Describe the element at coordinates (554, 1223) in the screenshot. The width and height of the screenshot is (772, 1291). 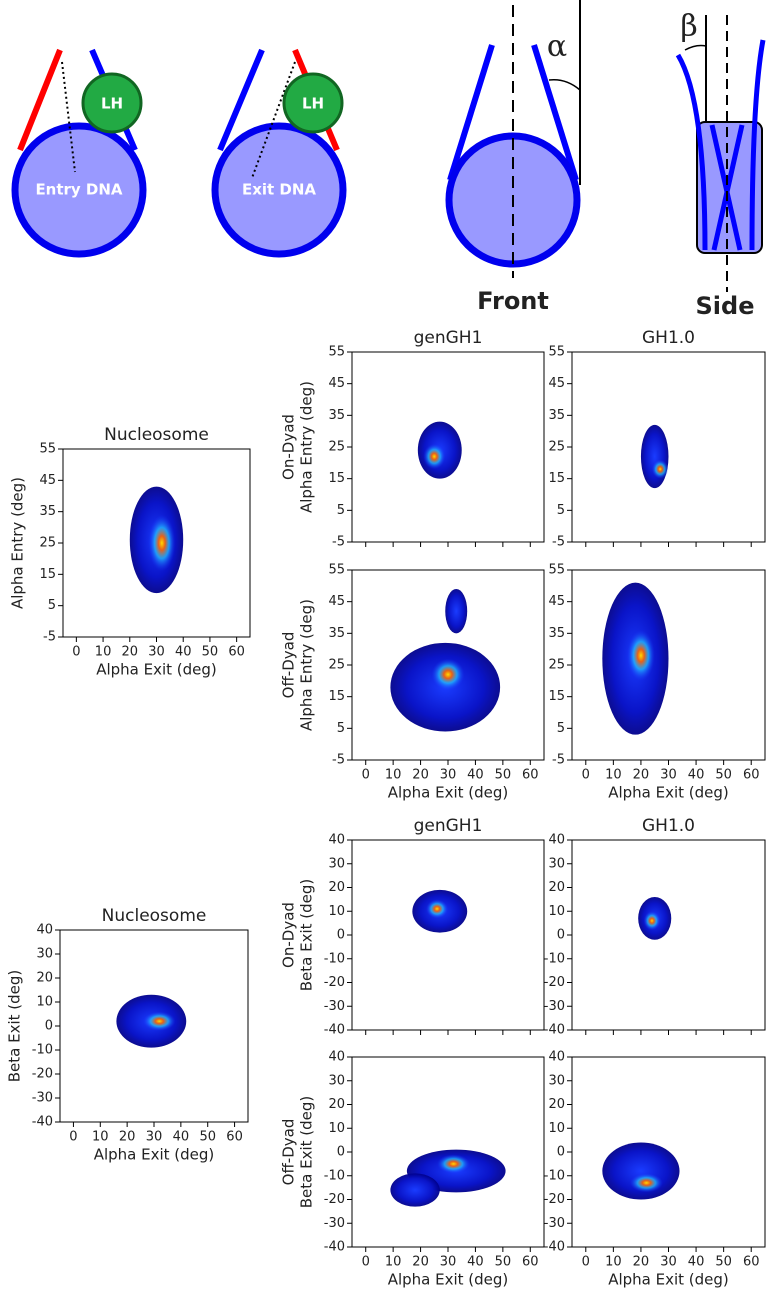
I see `y-tick-label: -30` at that location.